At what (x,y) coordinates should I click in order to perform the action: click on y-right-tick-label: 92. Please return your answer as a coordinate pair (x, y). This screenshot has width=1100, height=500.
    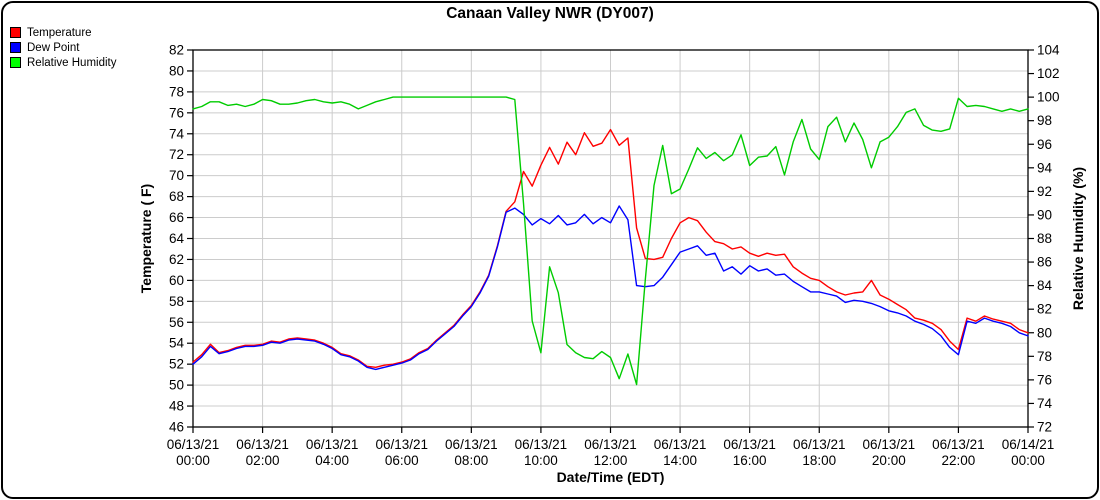
    Looking at the image, I should click on (1044, 191).